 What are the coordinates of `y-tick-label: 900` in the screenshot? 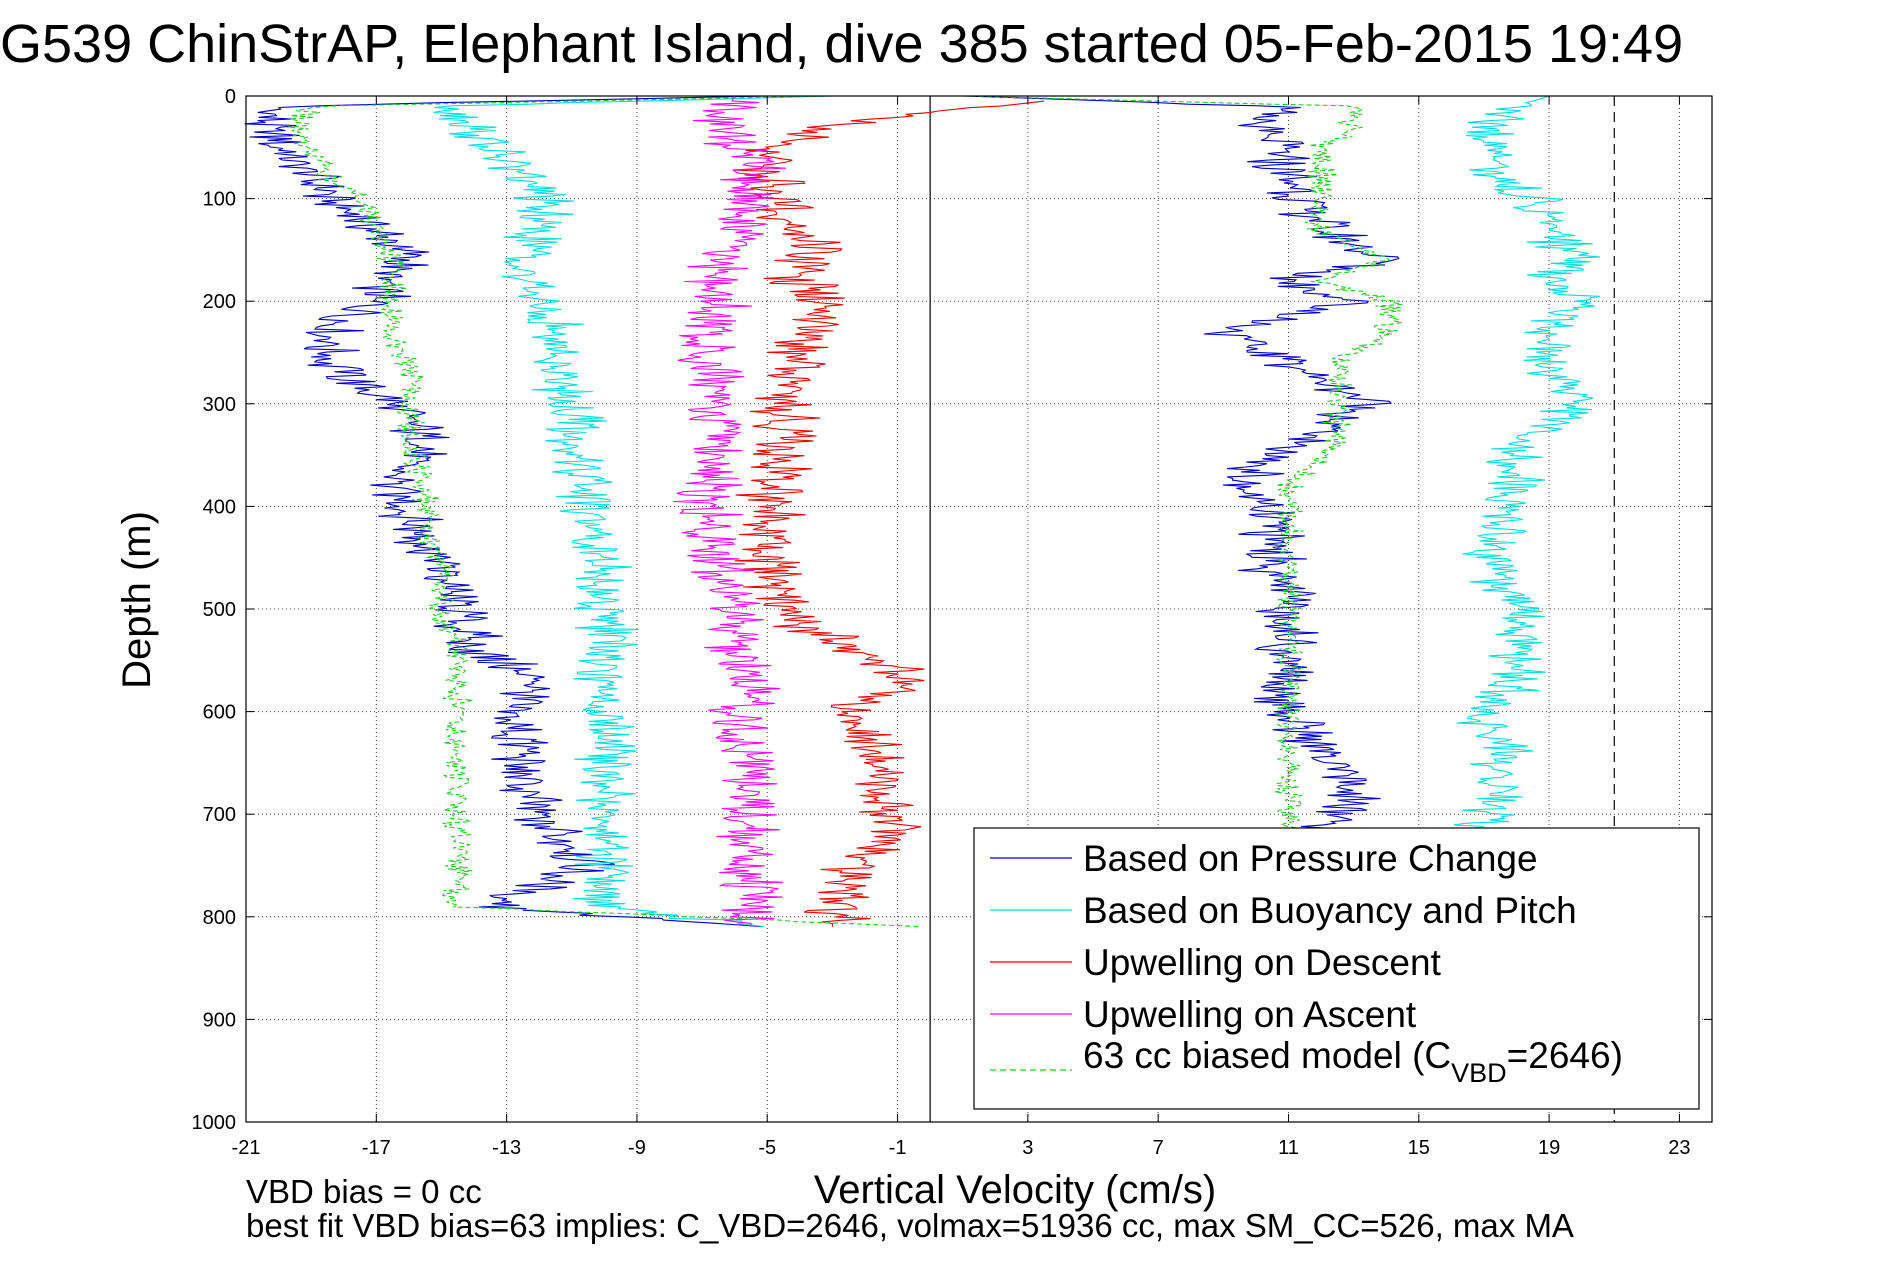 It's located at (219, 1020).